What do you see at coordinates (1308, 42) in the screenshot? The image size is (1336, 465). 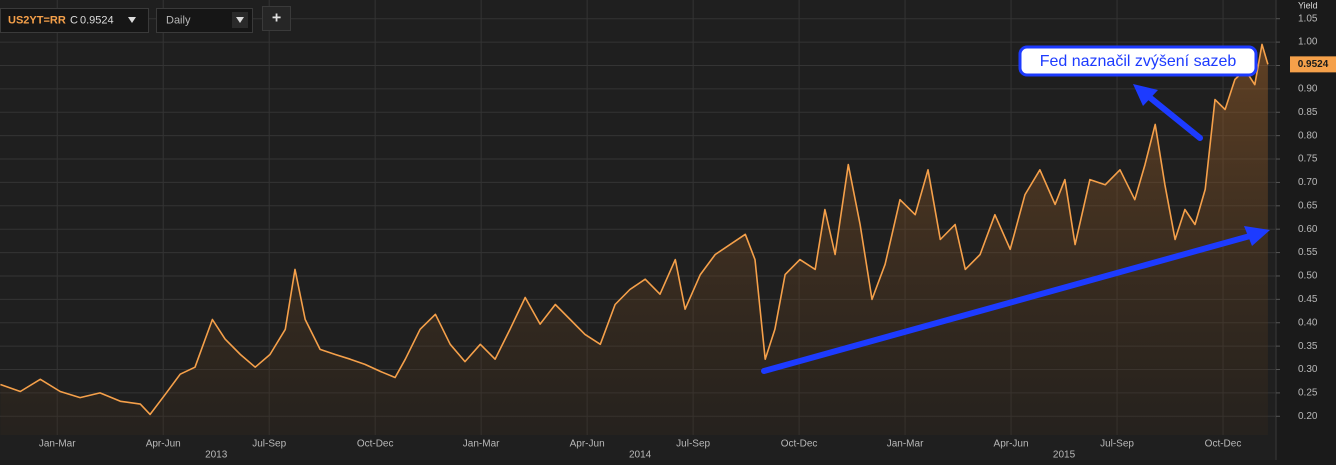 I see `y-tick-label: 1.00` at bounding box center [1308, 42].